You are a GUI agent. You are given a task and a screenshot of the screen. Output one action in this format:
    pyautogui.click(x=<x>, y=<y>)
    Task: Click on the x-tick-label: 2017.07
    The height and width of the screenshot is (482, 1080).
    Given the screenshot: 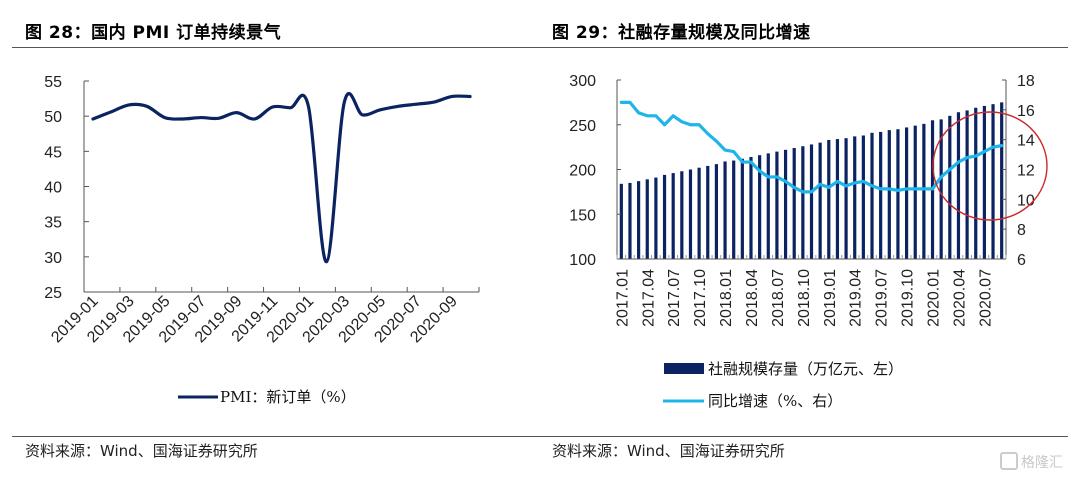 What is the action you would take?
    pyautogui.click(x=674, y=298)
    